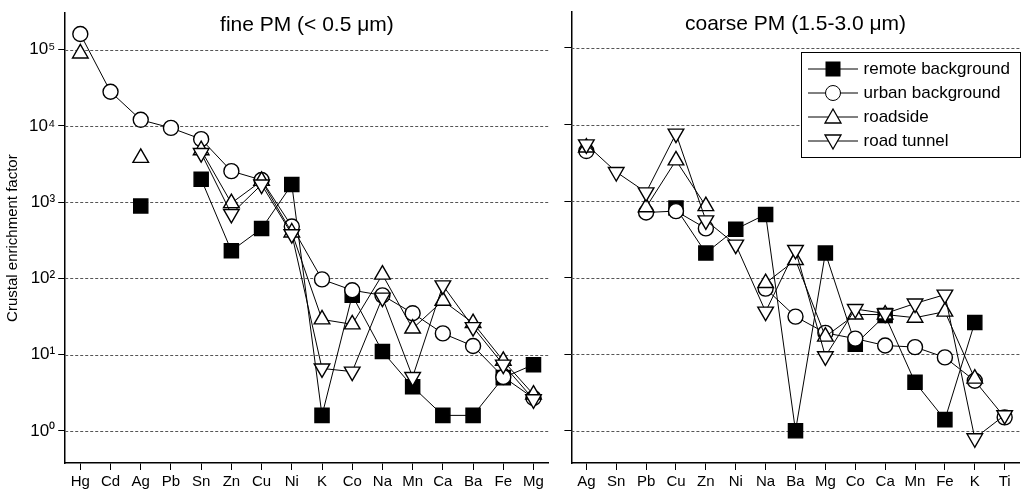  Describe the element at coordinates (42, 125) in the screenshot. I see `y-tick-label: 10⁴` at that location.